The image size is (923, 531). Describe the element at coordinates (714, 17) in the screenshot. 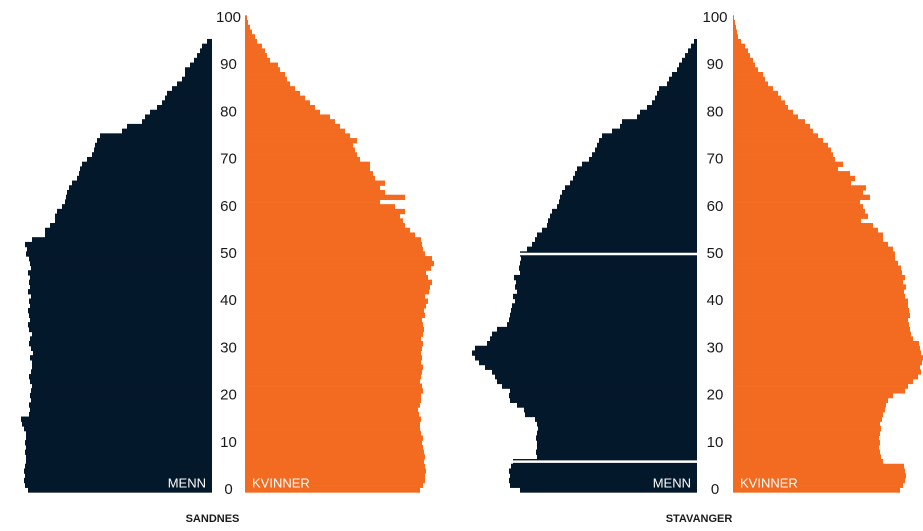

I see `y-tick-label: 100` at that location.